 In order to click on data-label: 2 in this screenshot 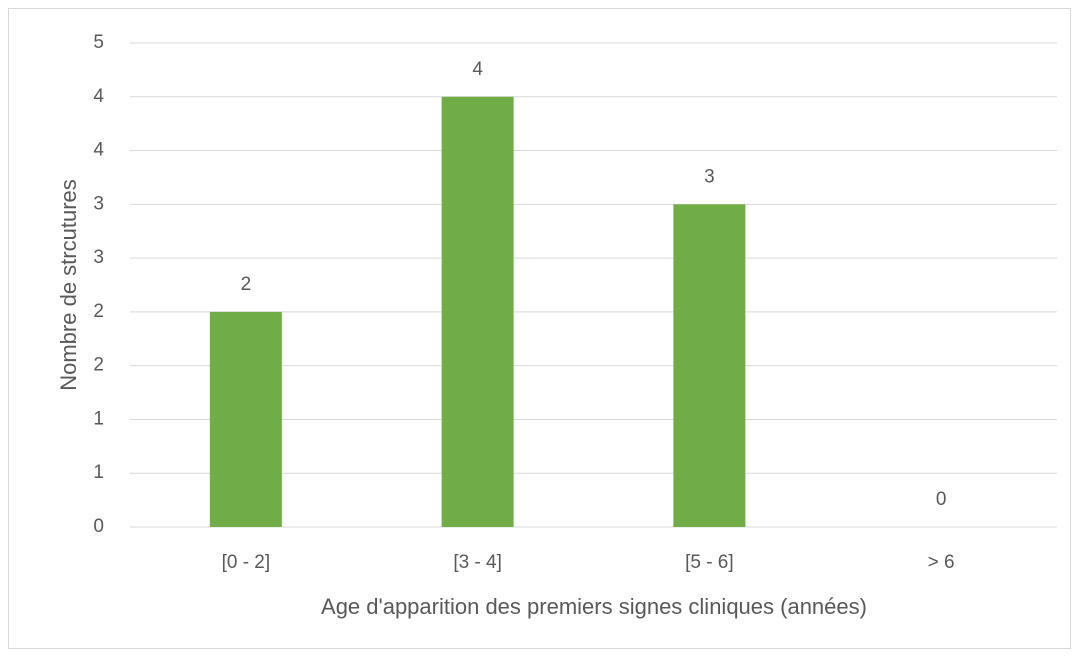, I will do `click(246, 284)`.